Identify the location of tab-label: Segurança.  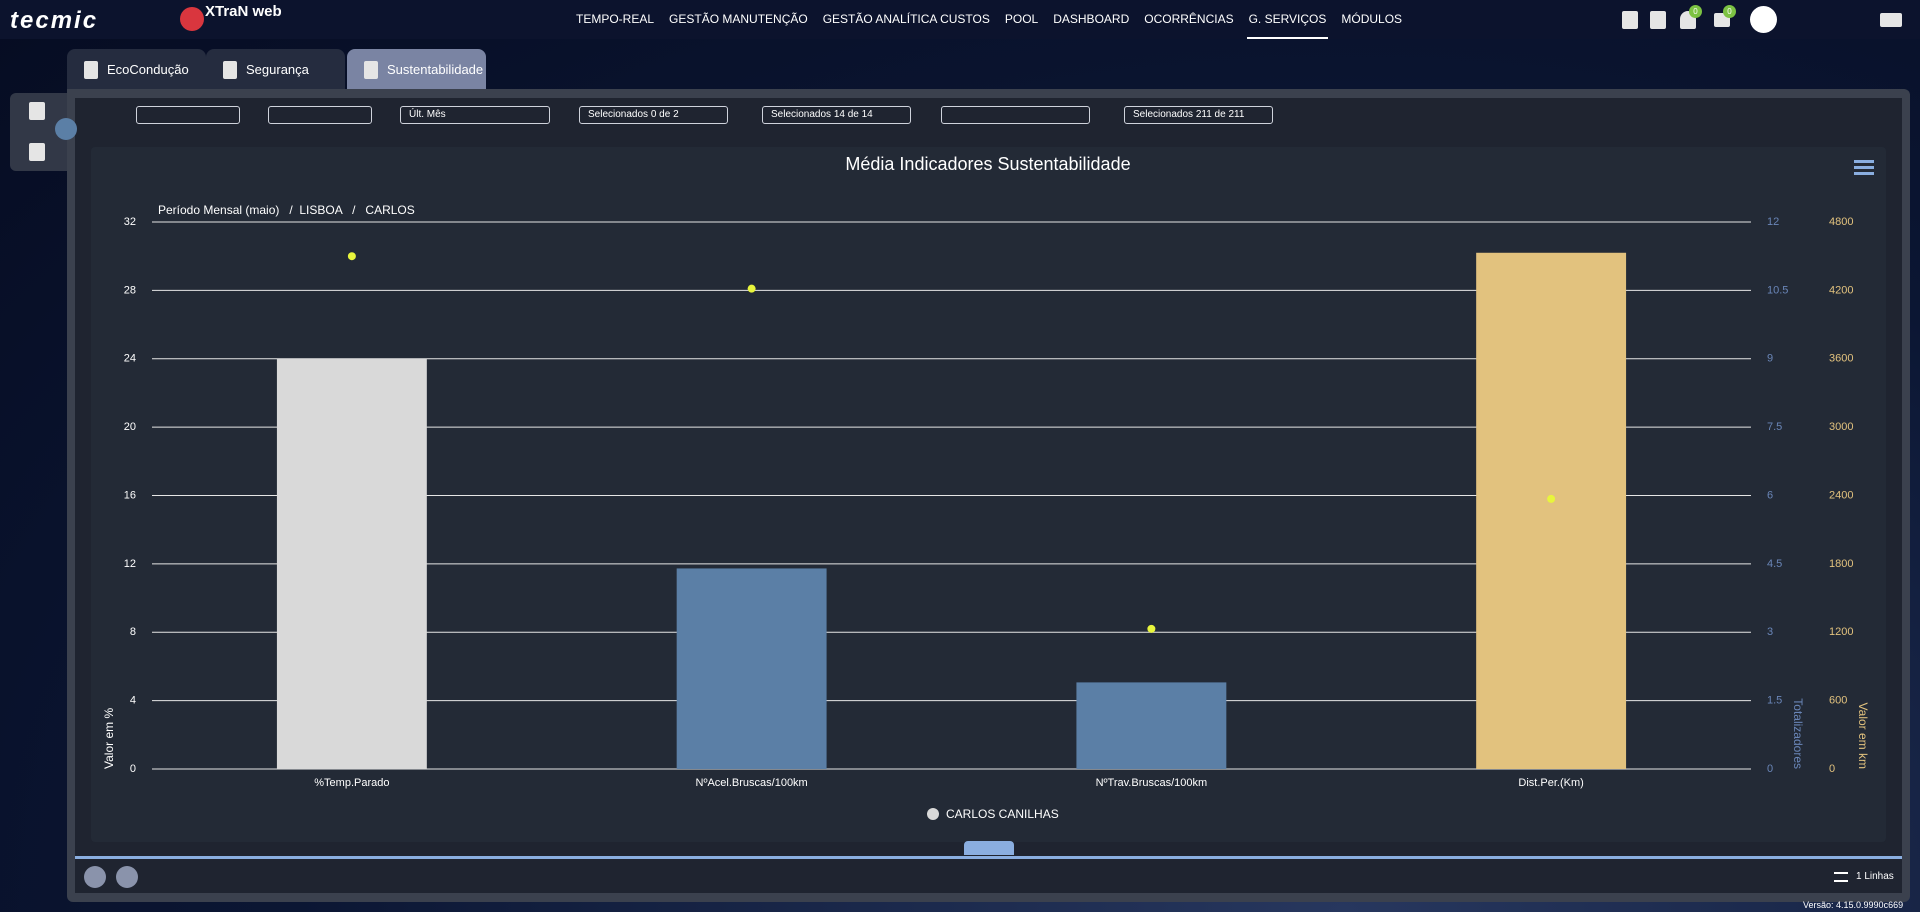
(277, 69).